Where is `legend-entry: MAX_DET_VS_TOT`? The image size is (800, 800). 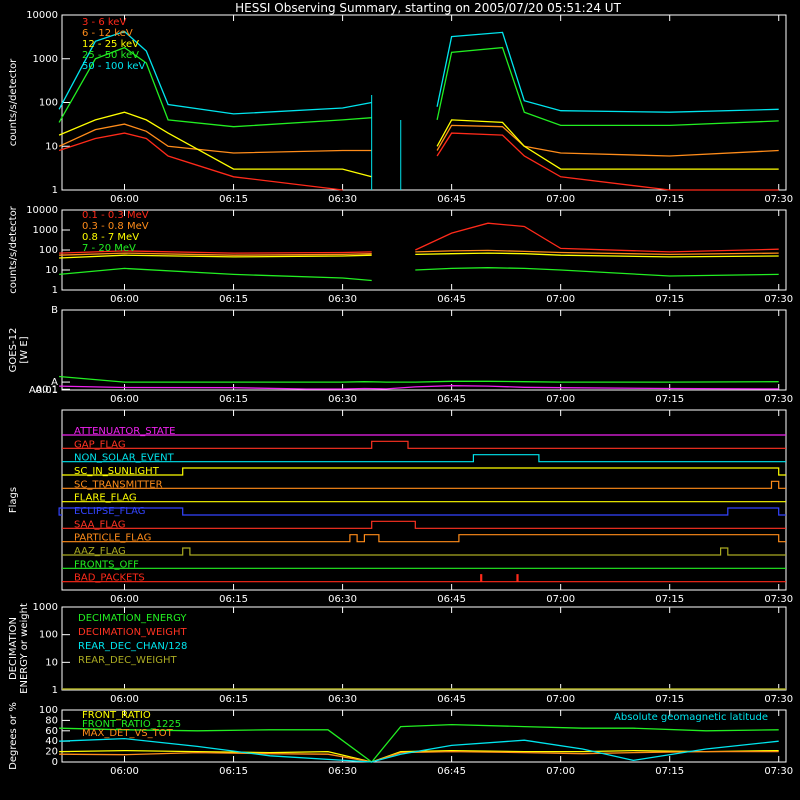 legend-entry: MAX_DET_VS_TOT is located at coordinates (128, 733).